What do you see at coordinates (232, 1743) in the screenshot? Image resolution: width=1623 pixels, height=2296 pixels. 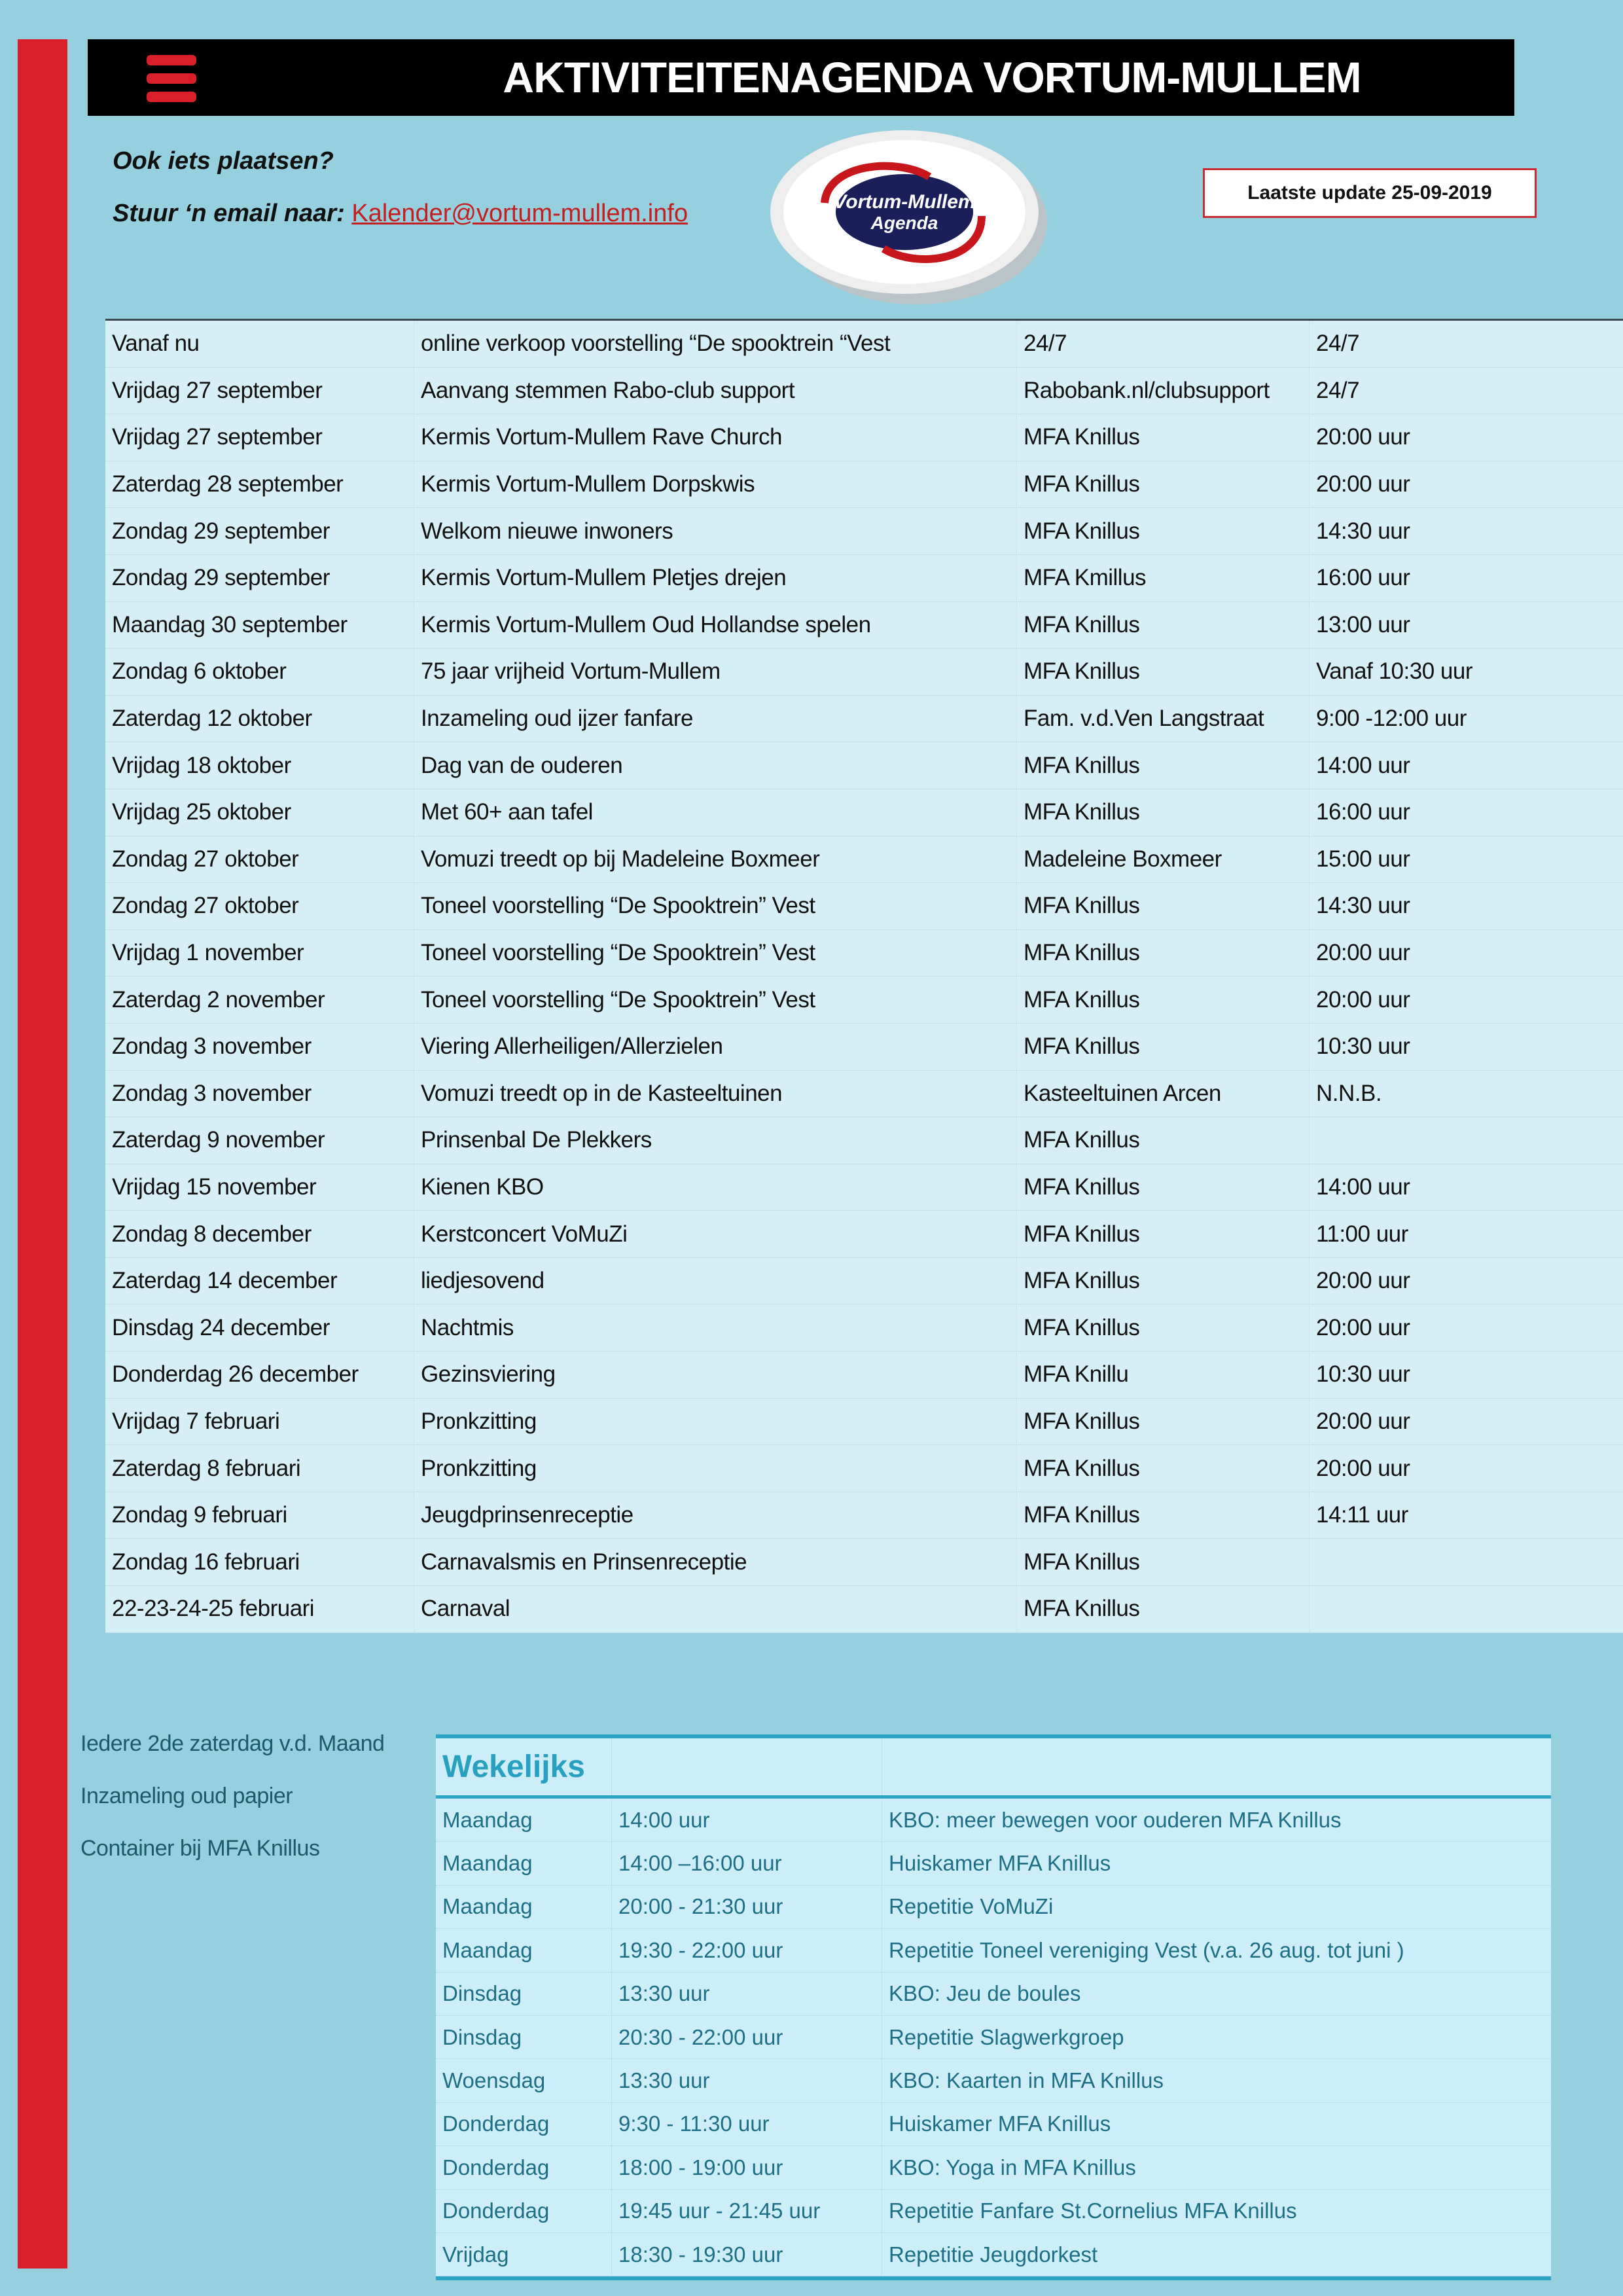 I see `note-line: Iedere 2de zaterdag v.d. Maand` at bounding box center [232, 1743].